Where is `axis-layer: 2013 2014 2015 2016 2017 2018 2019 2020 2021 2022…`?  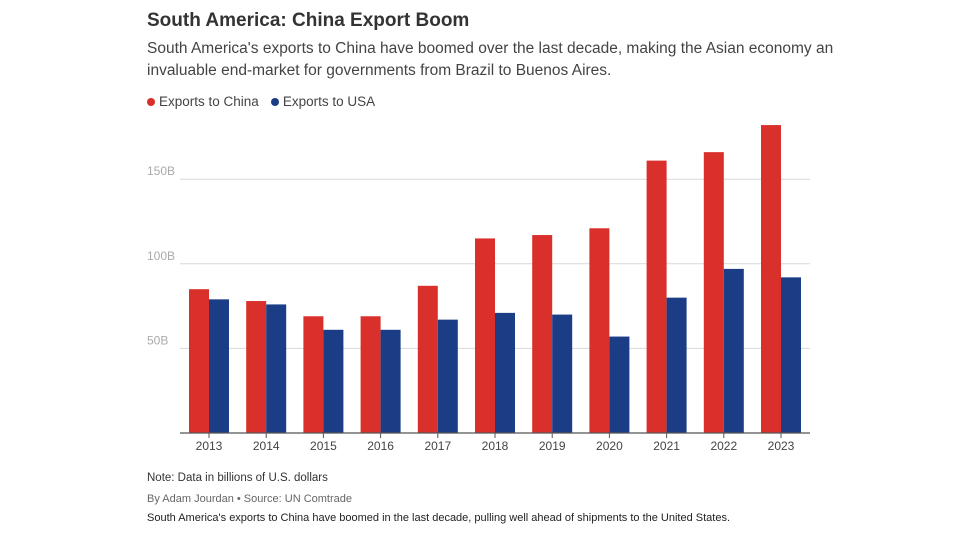
axis-layer: 2013 2014 2015 2016 2017 2018 2019 2020 2021 2022… is located at coordinates (495, 442).